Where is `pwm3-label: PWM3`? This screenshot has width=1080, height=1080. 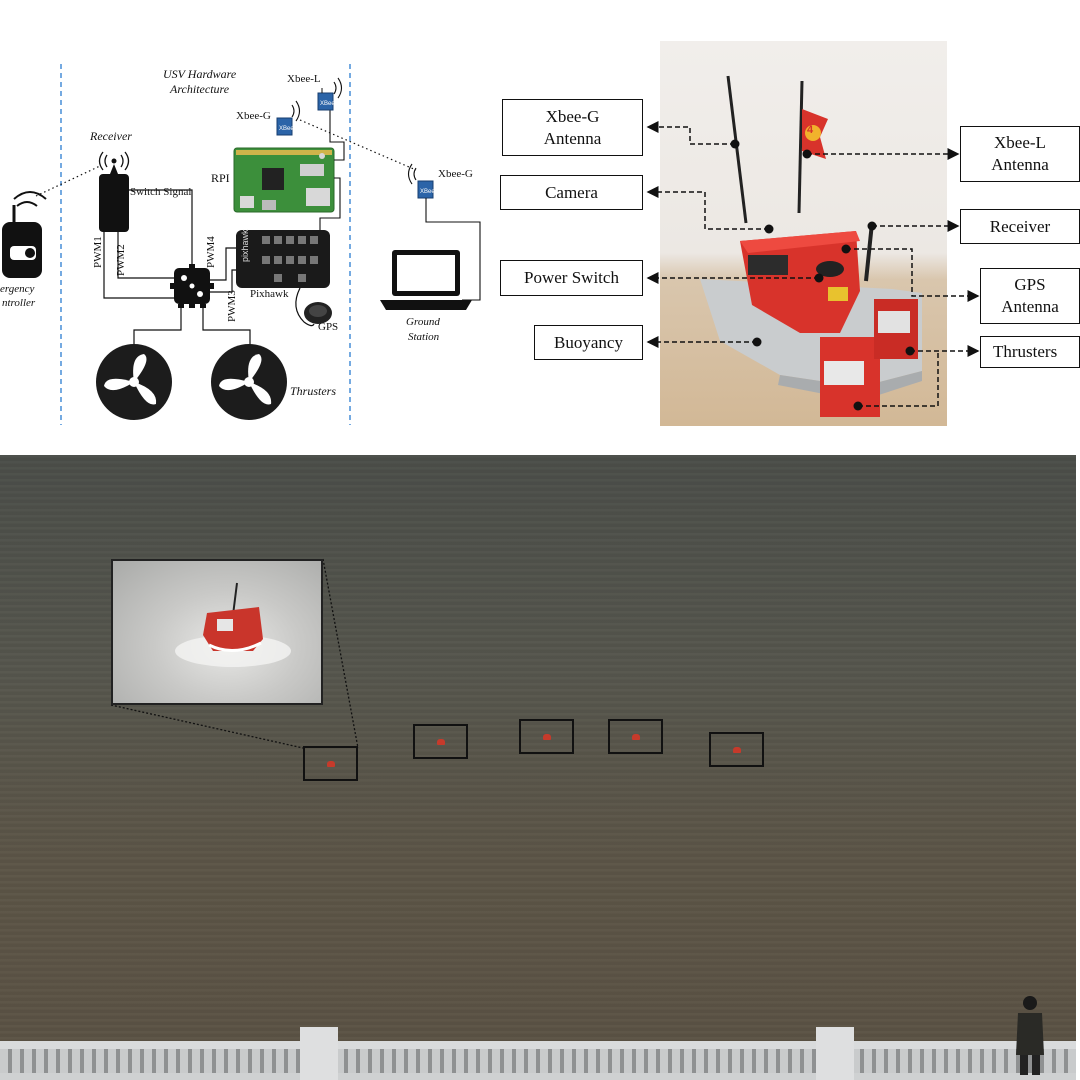 pwm3-label: PWM3 is located at coordinates (232, 306).